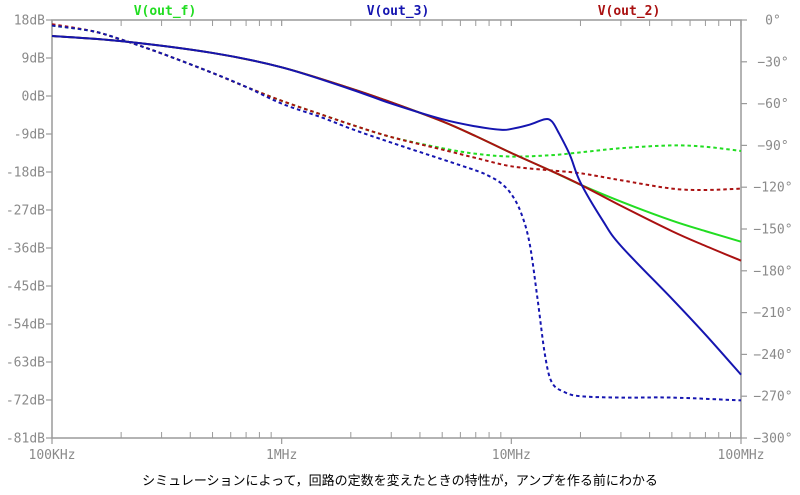  I want to click on y-left-tick-label: -9dB, so click(29, 135).